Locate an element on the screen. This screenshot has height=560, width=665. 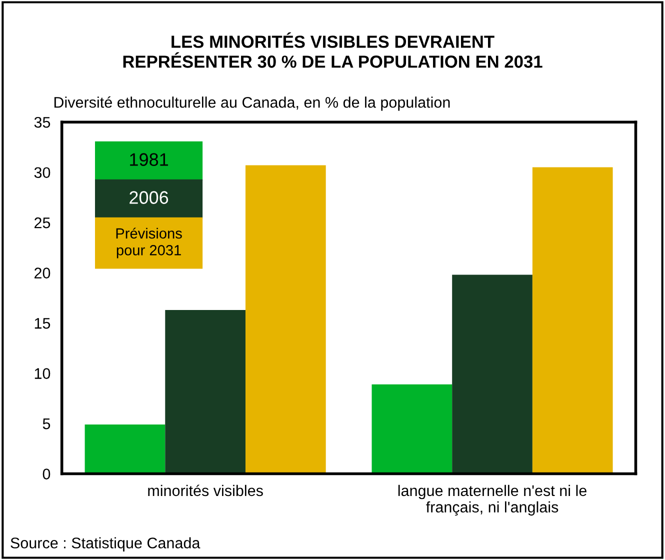
text: Prévisions pour 2031 is located at coordinates (149, 243).